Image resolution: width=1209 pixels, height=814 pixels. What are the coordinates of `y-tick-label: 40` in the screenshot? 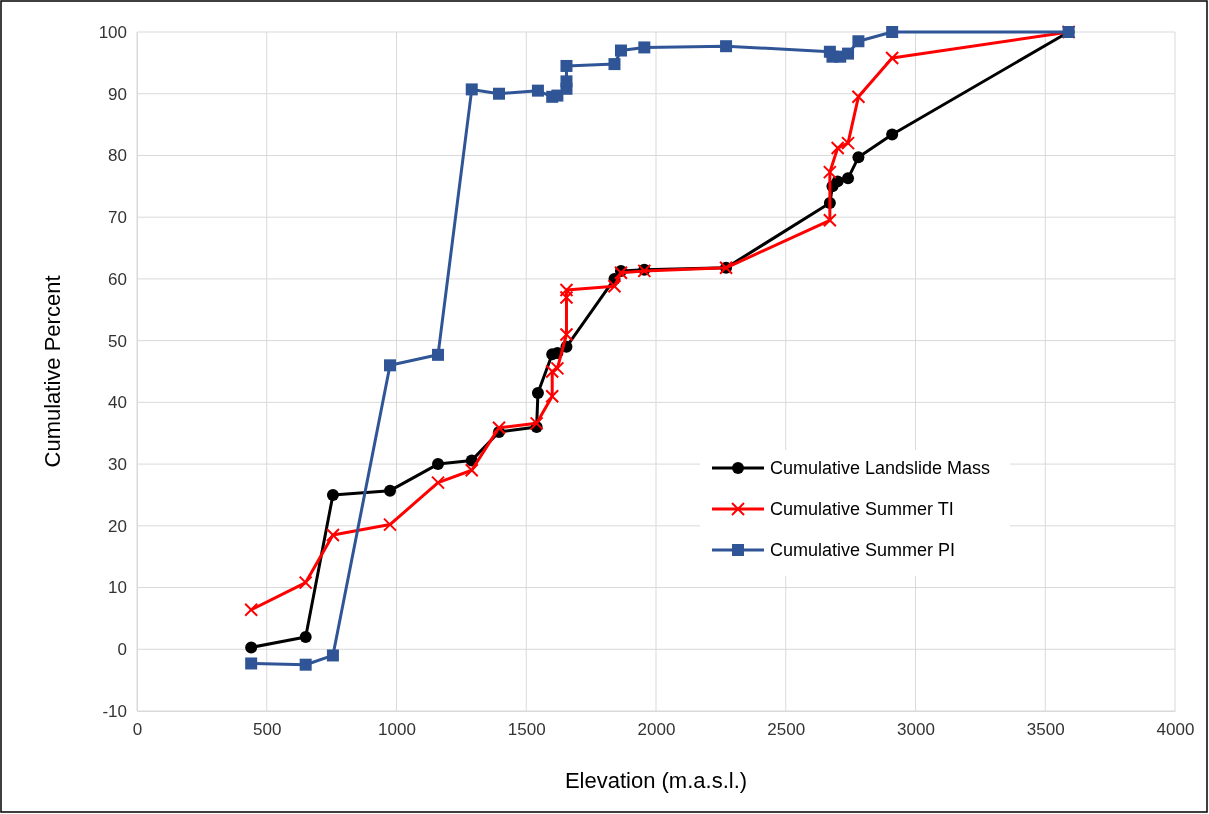 It's located at (117, 403).